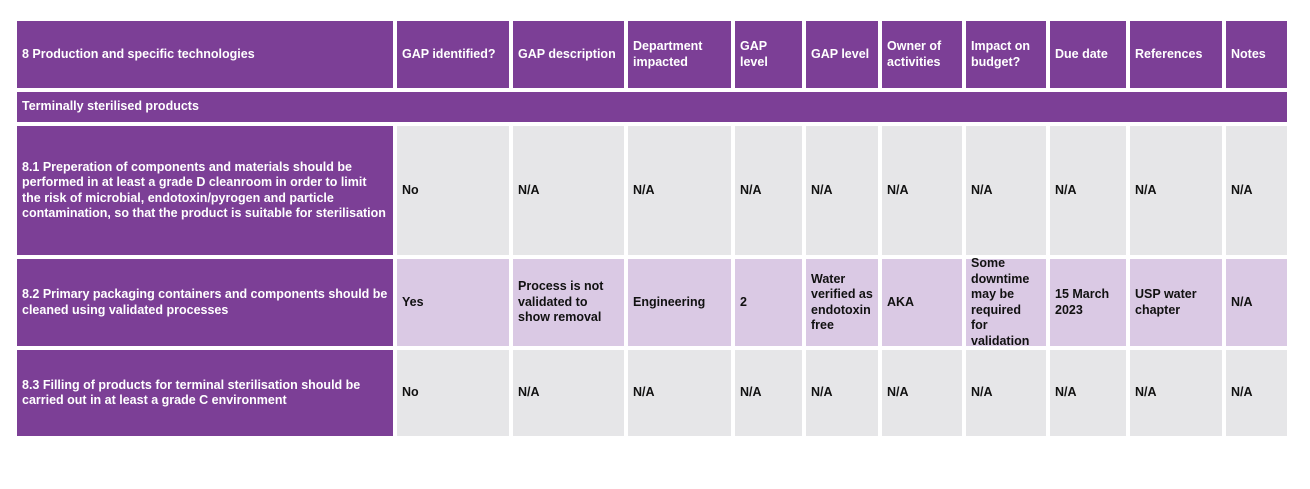  Describe the element at coordinates (1176, 54) in the screenshot. I see `column-header: References` at that location.